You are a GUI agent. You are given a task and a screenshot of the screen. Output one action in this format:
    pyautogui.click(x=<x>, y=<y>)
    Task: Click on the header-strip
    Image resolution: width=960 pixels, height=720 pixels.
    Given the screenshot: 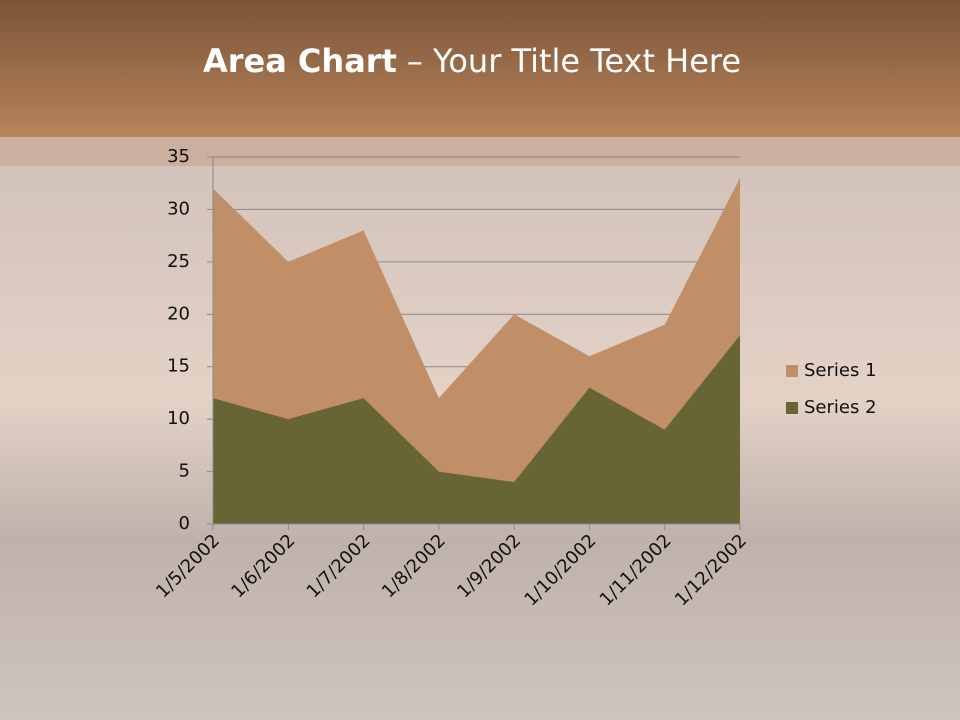 What is the action you would take?
    pyautogui.click(x=480, y=151)
    